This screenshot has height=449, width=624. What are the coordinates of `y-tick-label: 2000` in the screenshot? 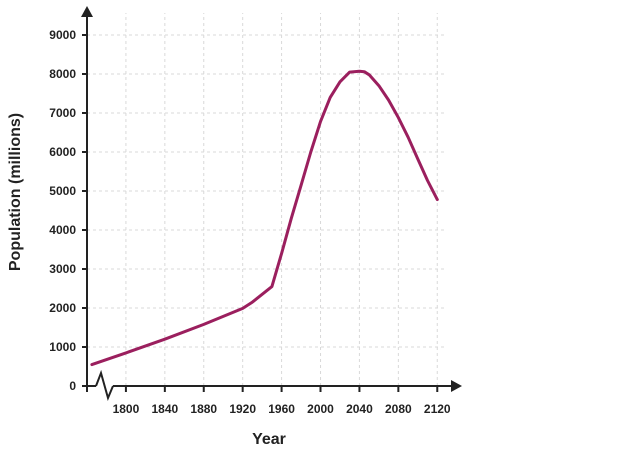 It's located at (62, 308).